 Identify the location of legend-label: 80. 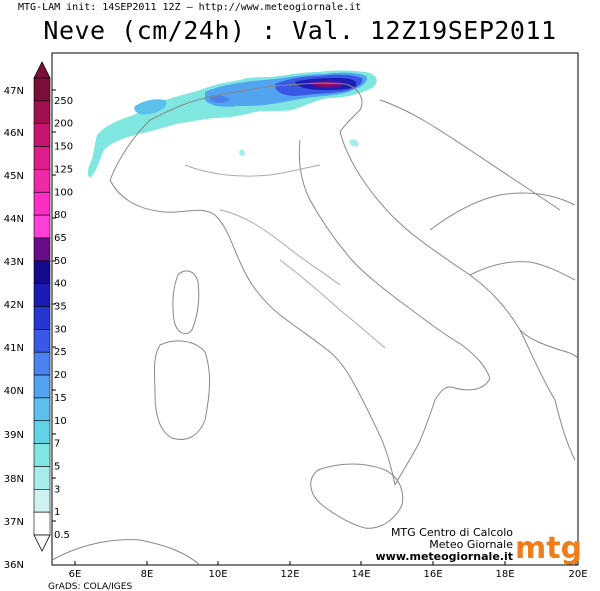
(60, 215).